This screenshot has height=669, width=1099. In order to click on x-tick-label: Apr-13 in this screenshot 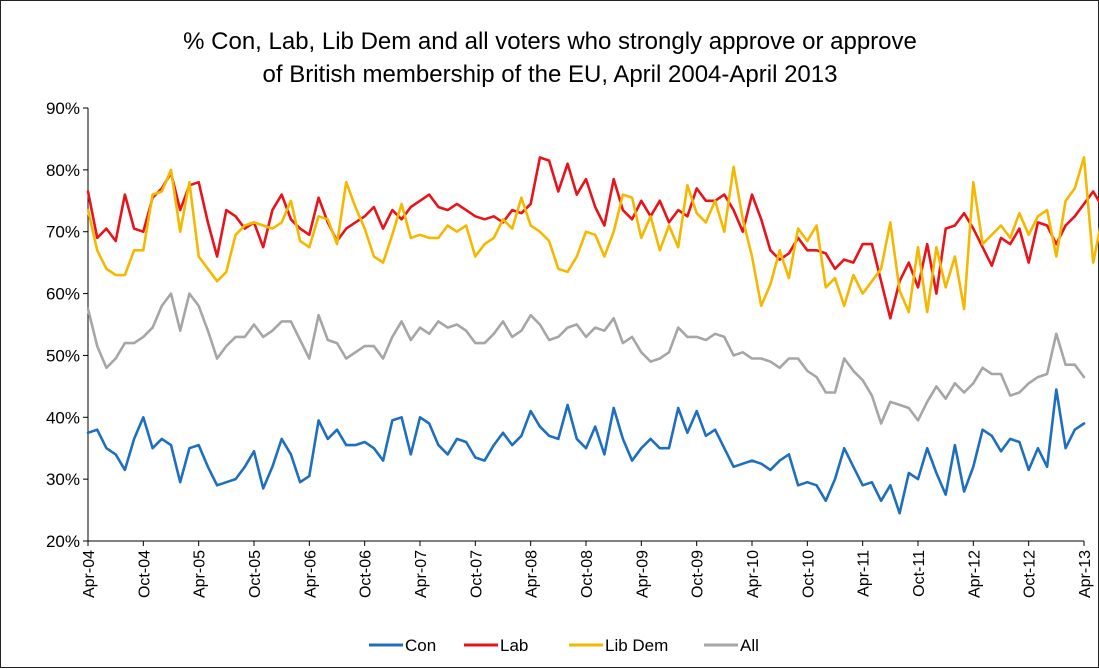, I will do `click(1085, 574)`.